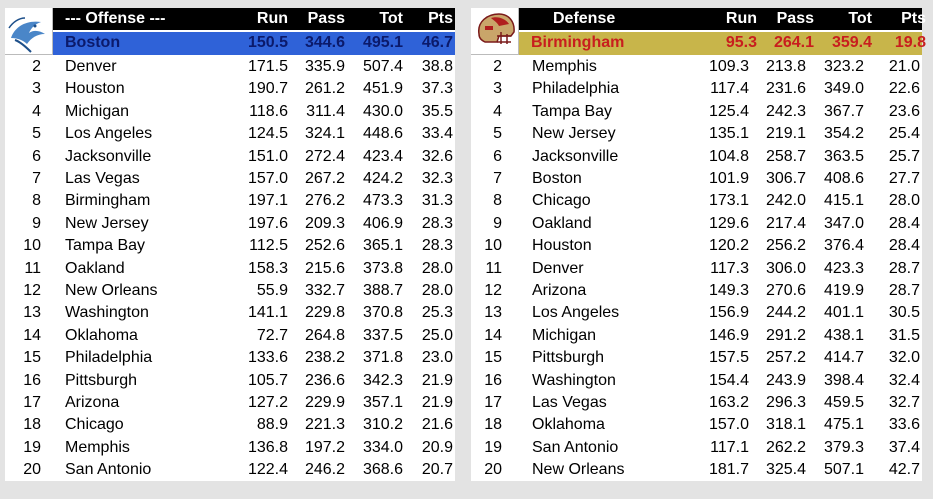 The width and height of the screenshot is (933, 499). Describe the element at coordinates (575, 156) in the screenshot. I see `team-cell: Jacksonville` at that location.